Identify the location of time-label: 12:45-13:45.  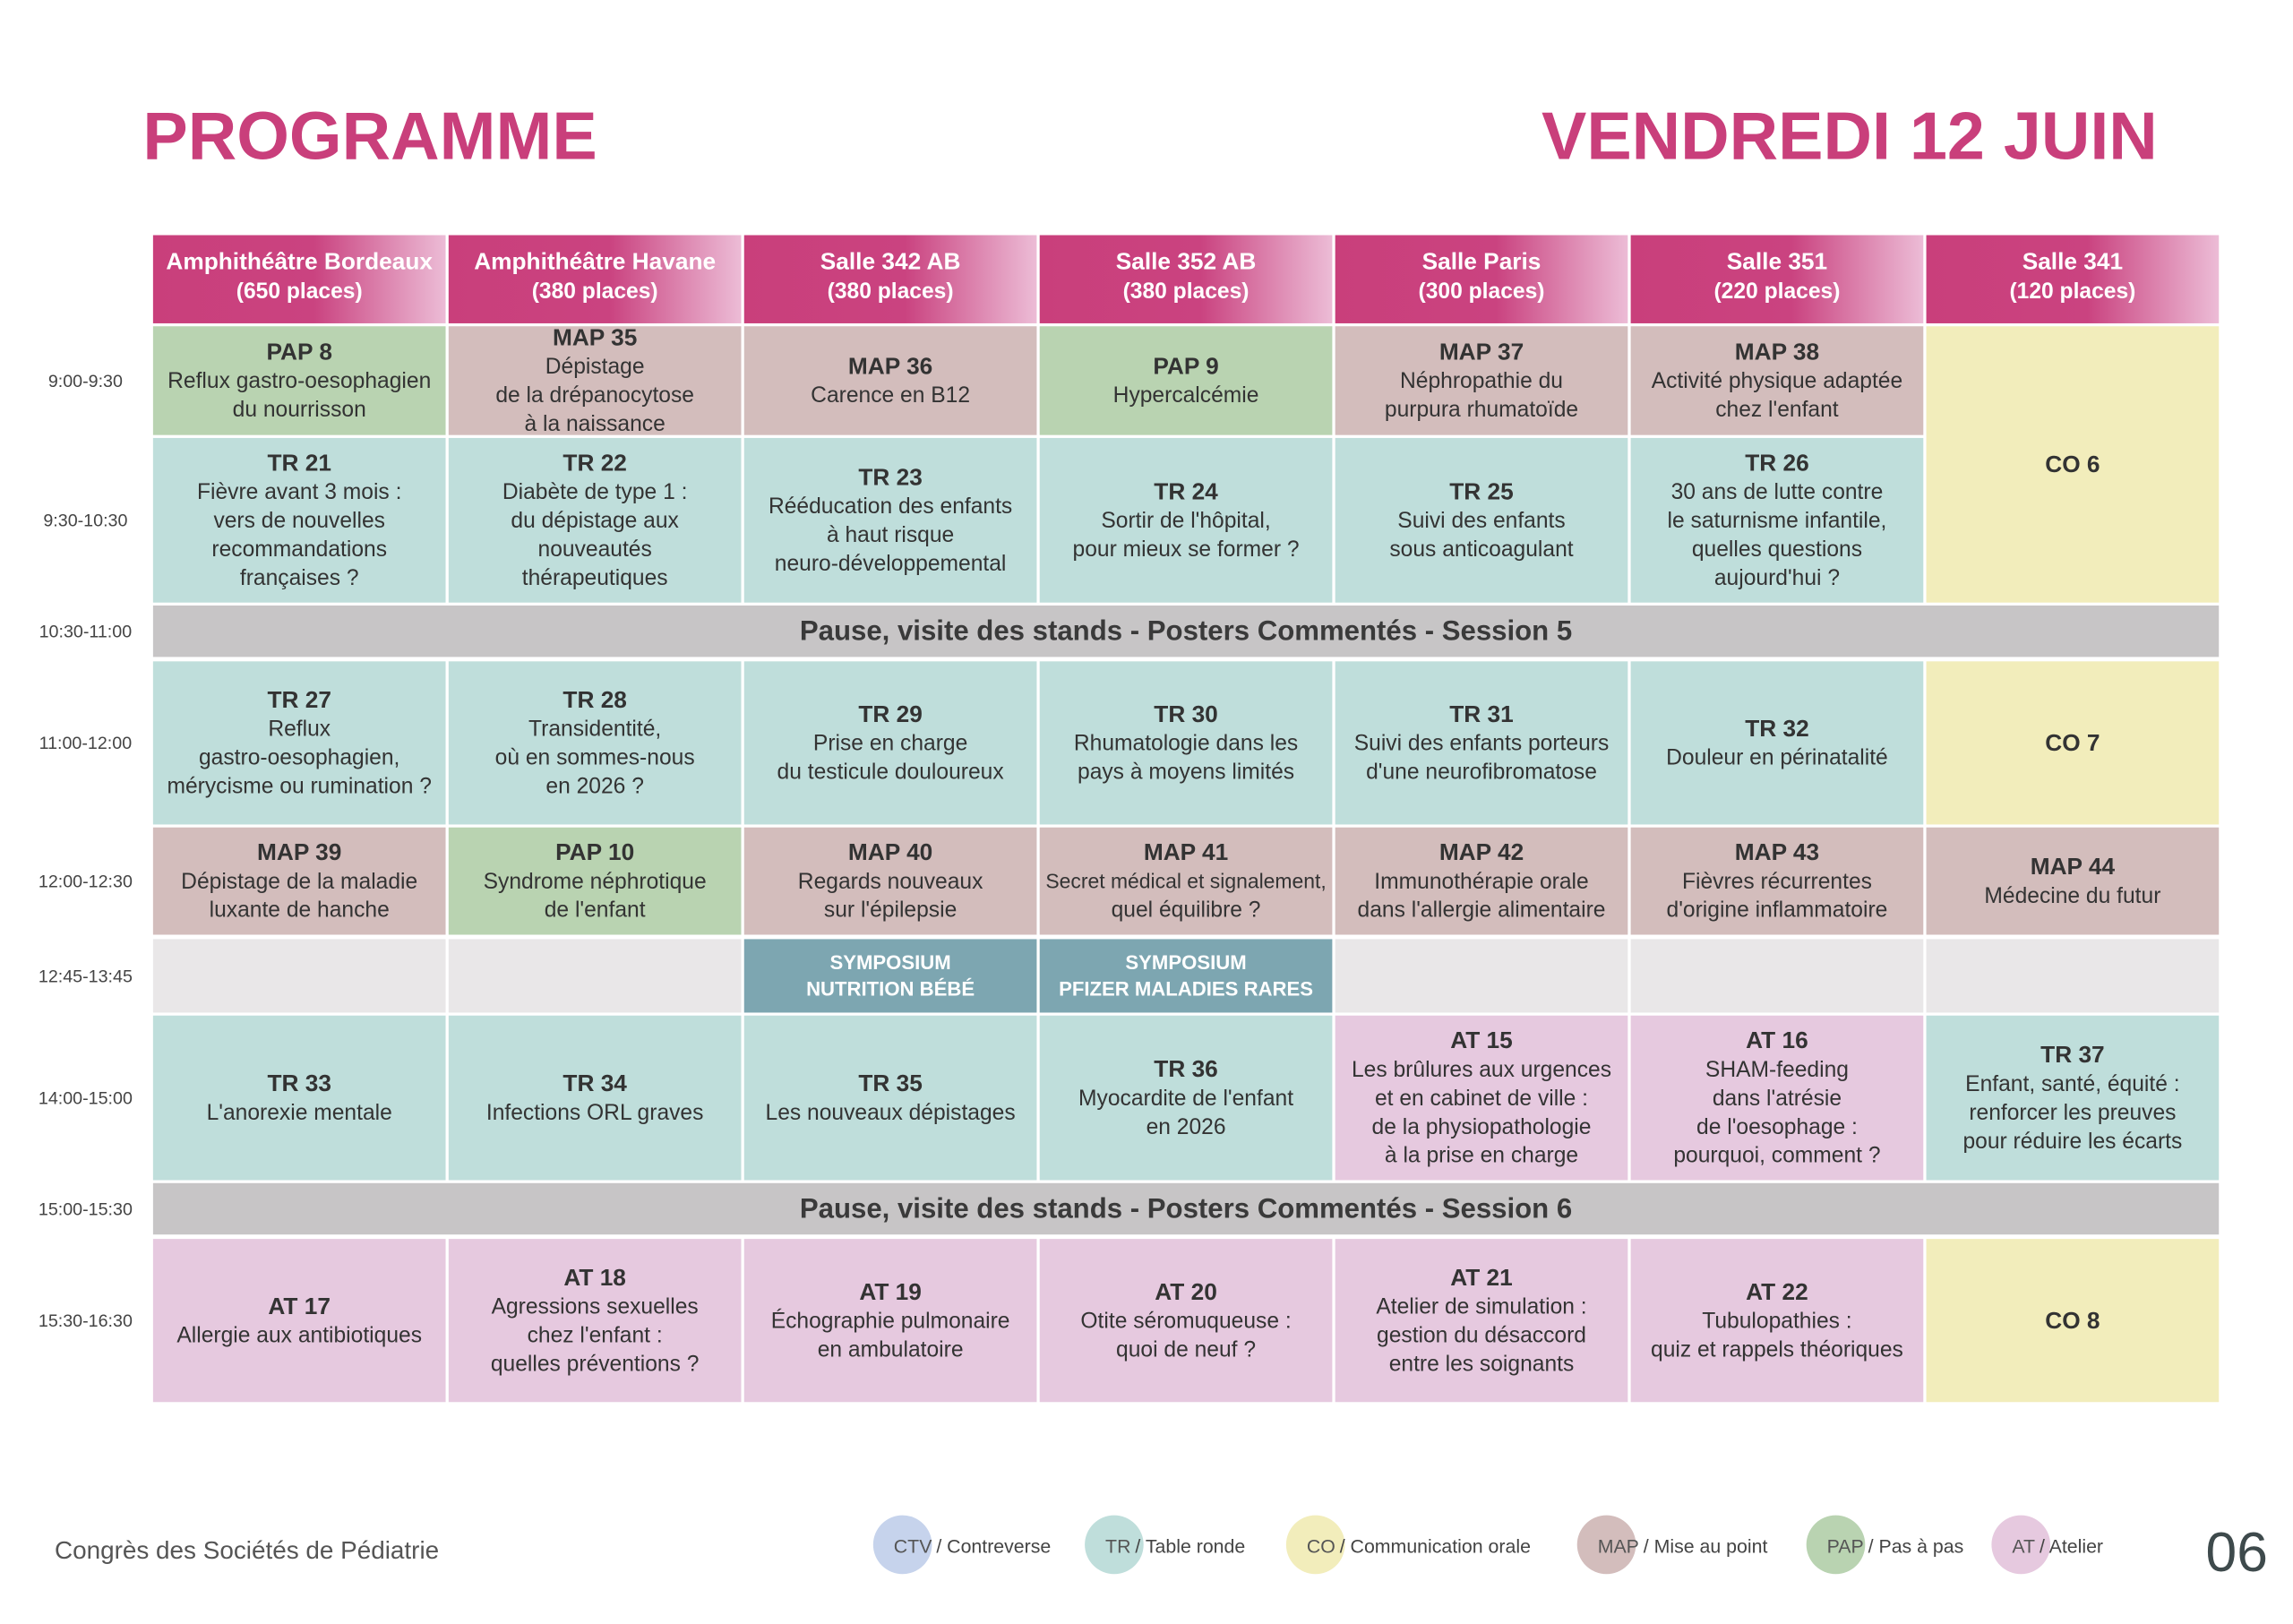
(86, 976).